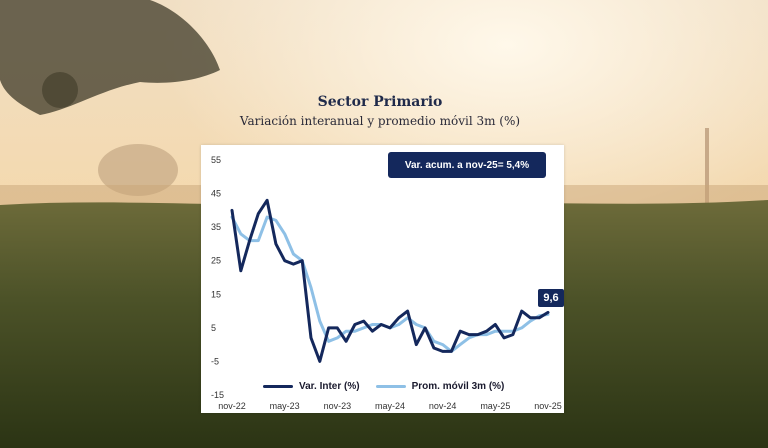 The width and height of the screenshot is (768, 448). I want to click on legend-item-prom-movil: Prom. móvil 3m (%), so click(440, 386).